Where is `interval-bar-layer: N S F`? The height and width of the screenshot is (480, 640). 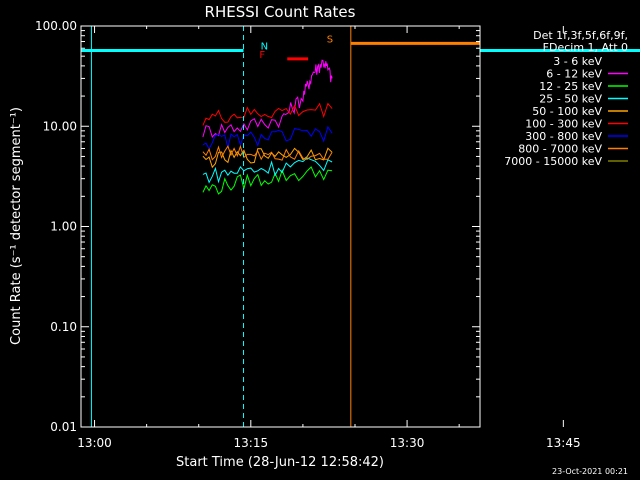
interval-bar-layer: N S F is located at coordinates (360, 47).